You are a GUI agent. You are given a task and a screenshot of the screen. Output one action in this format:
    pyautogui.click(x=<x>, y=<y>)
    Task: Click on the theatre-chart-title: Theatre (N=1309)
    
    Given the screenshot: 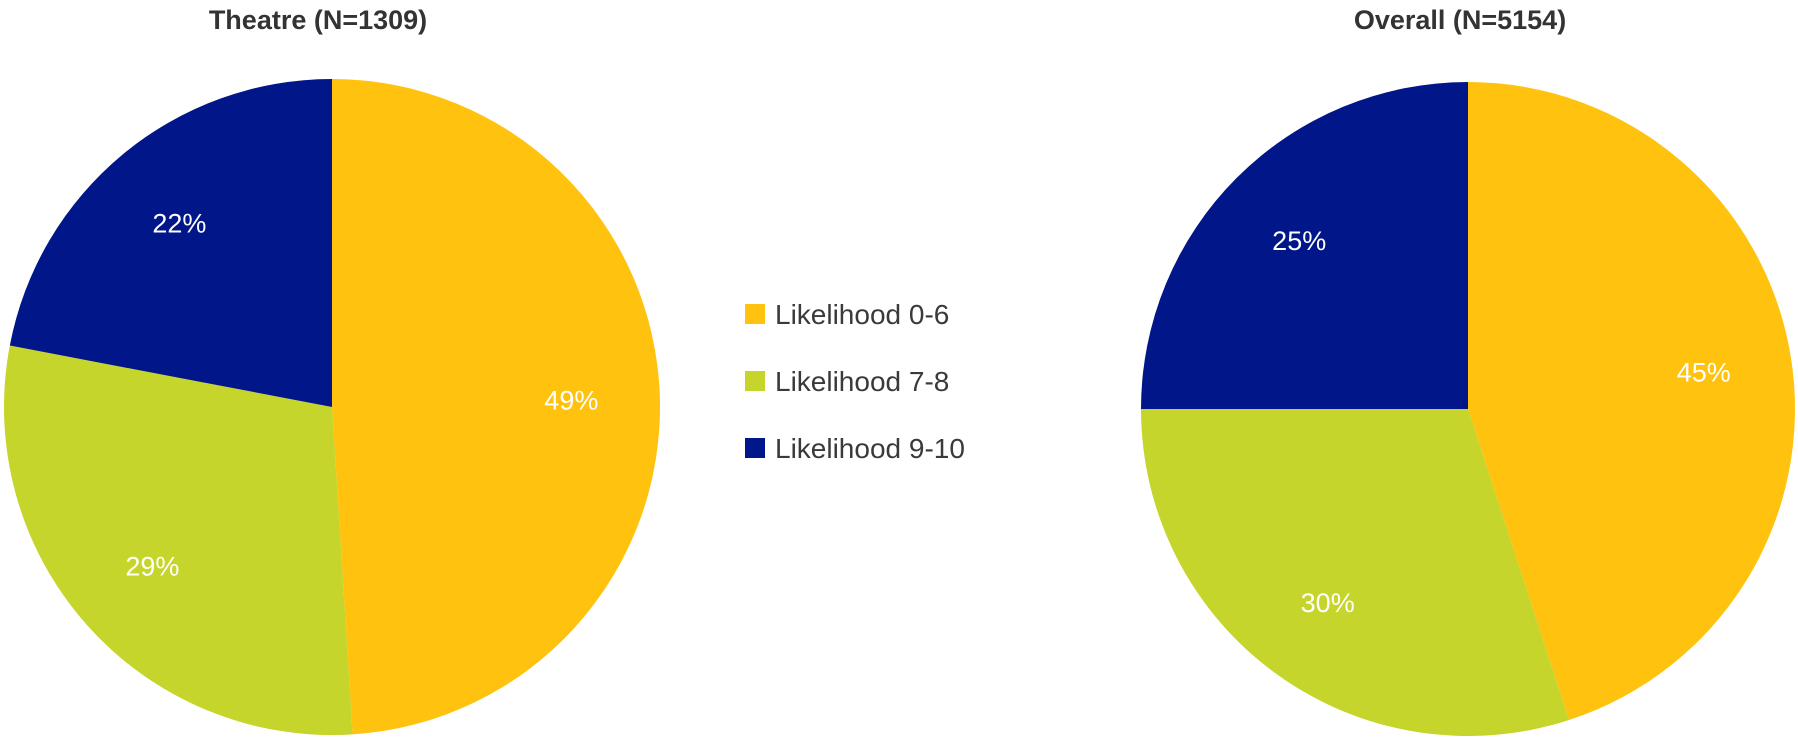 What is the action you would take?
    pyautogui.click(x=318, y=20)
    